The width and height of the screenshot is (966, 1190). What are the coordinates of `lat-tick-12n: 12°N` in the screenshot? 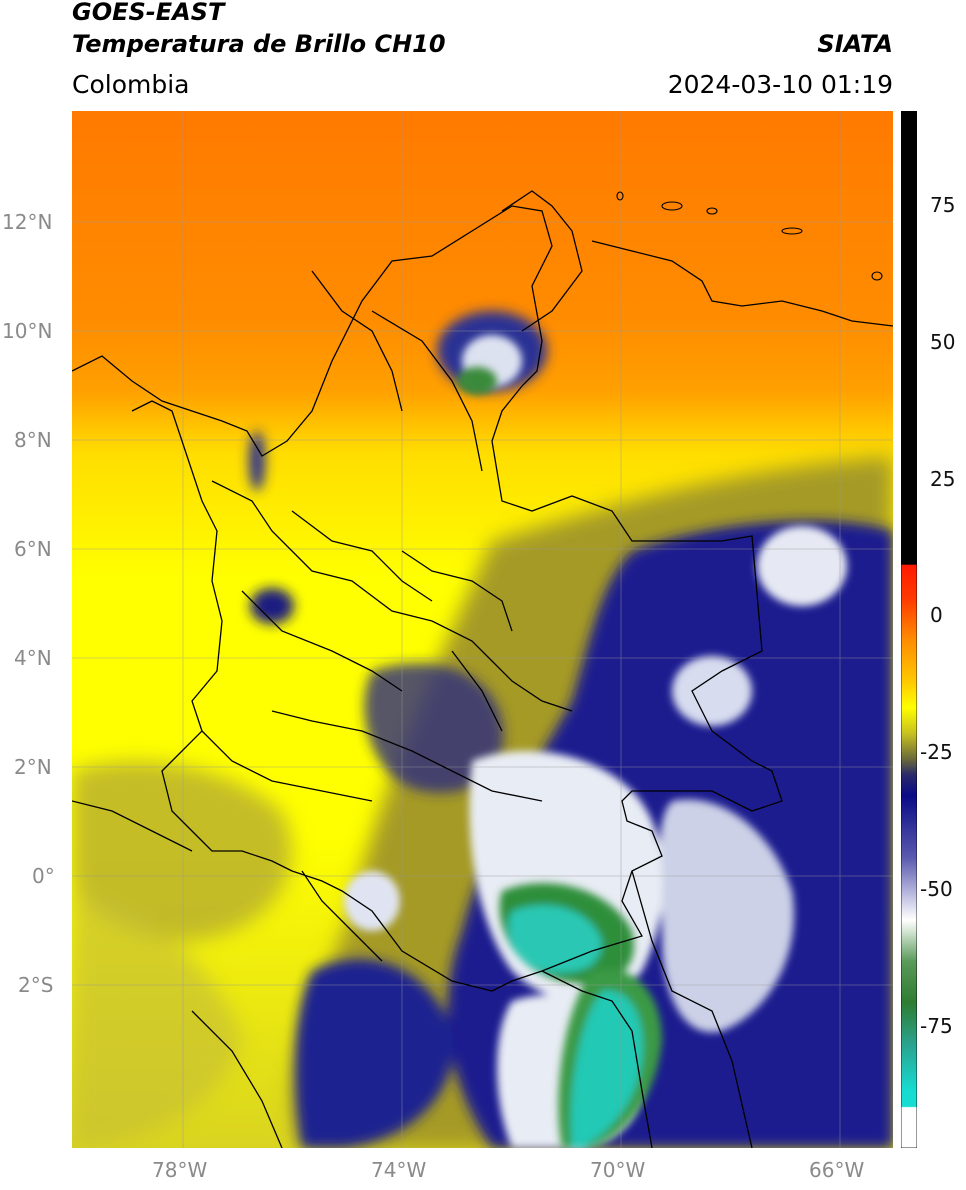 It's located at (27, 222).